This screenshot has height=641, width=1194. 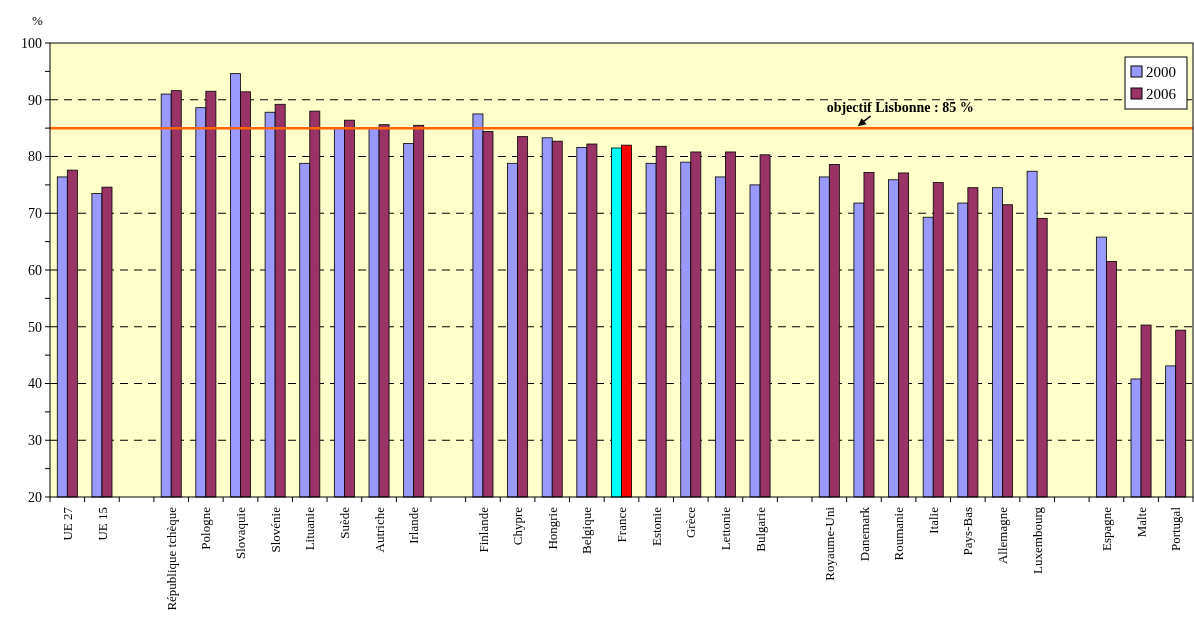 I want to click on x-tick-label: Autriche, so click(x=379, y=529).